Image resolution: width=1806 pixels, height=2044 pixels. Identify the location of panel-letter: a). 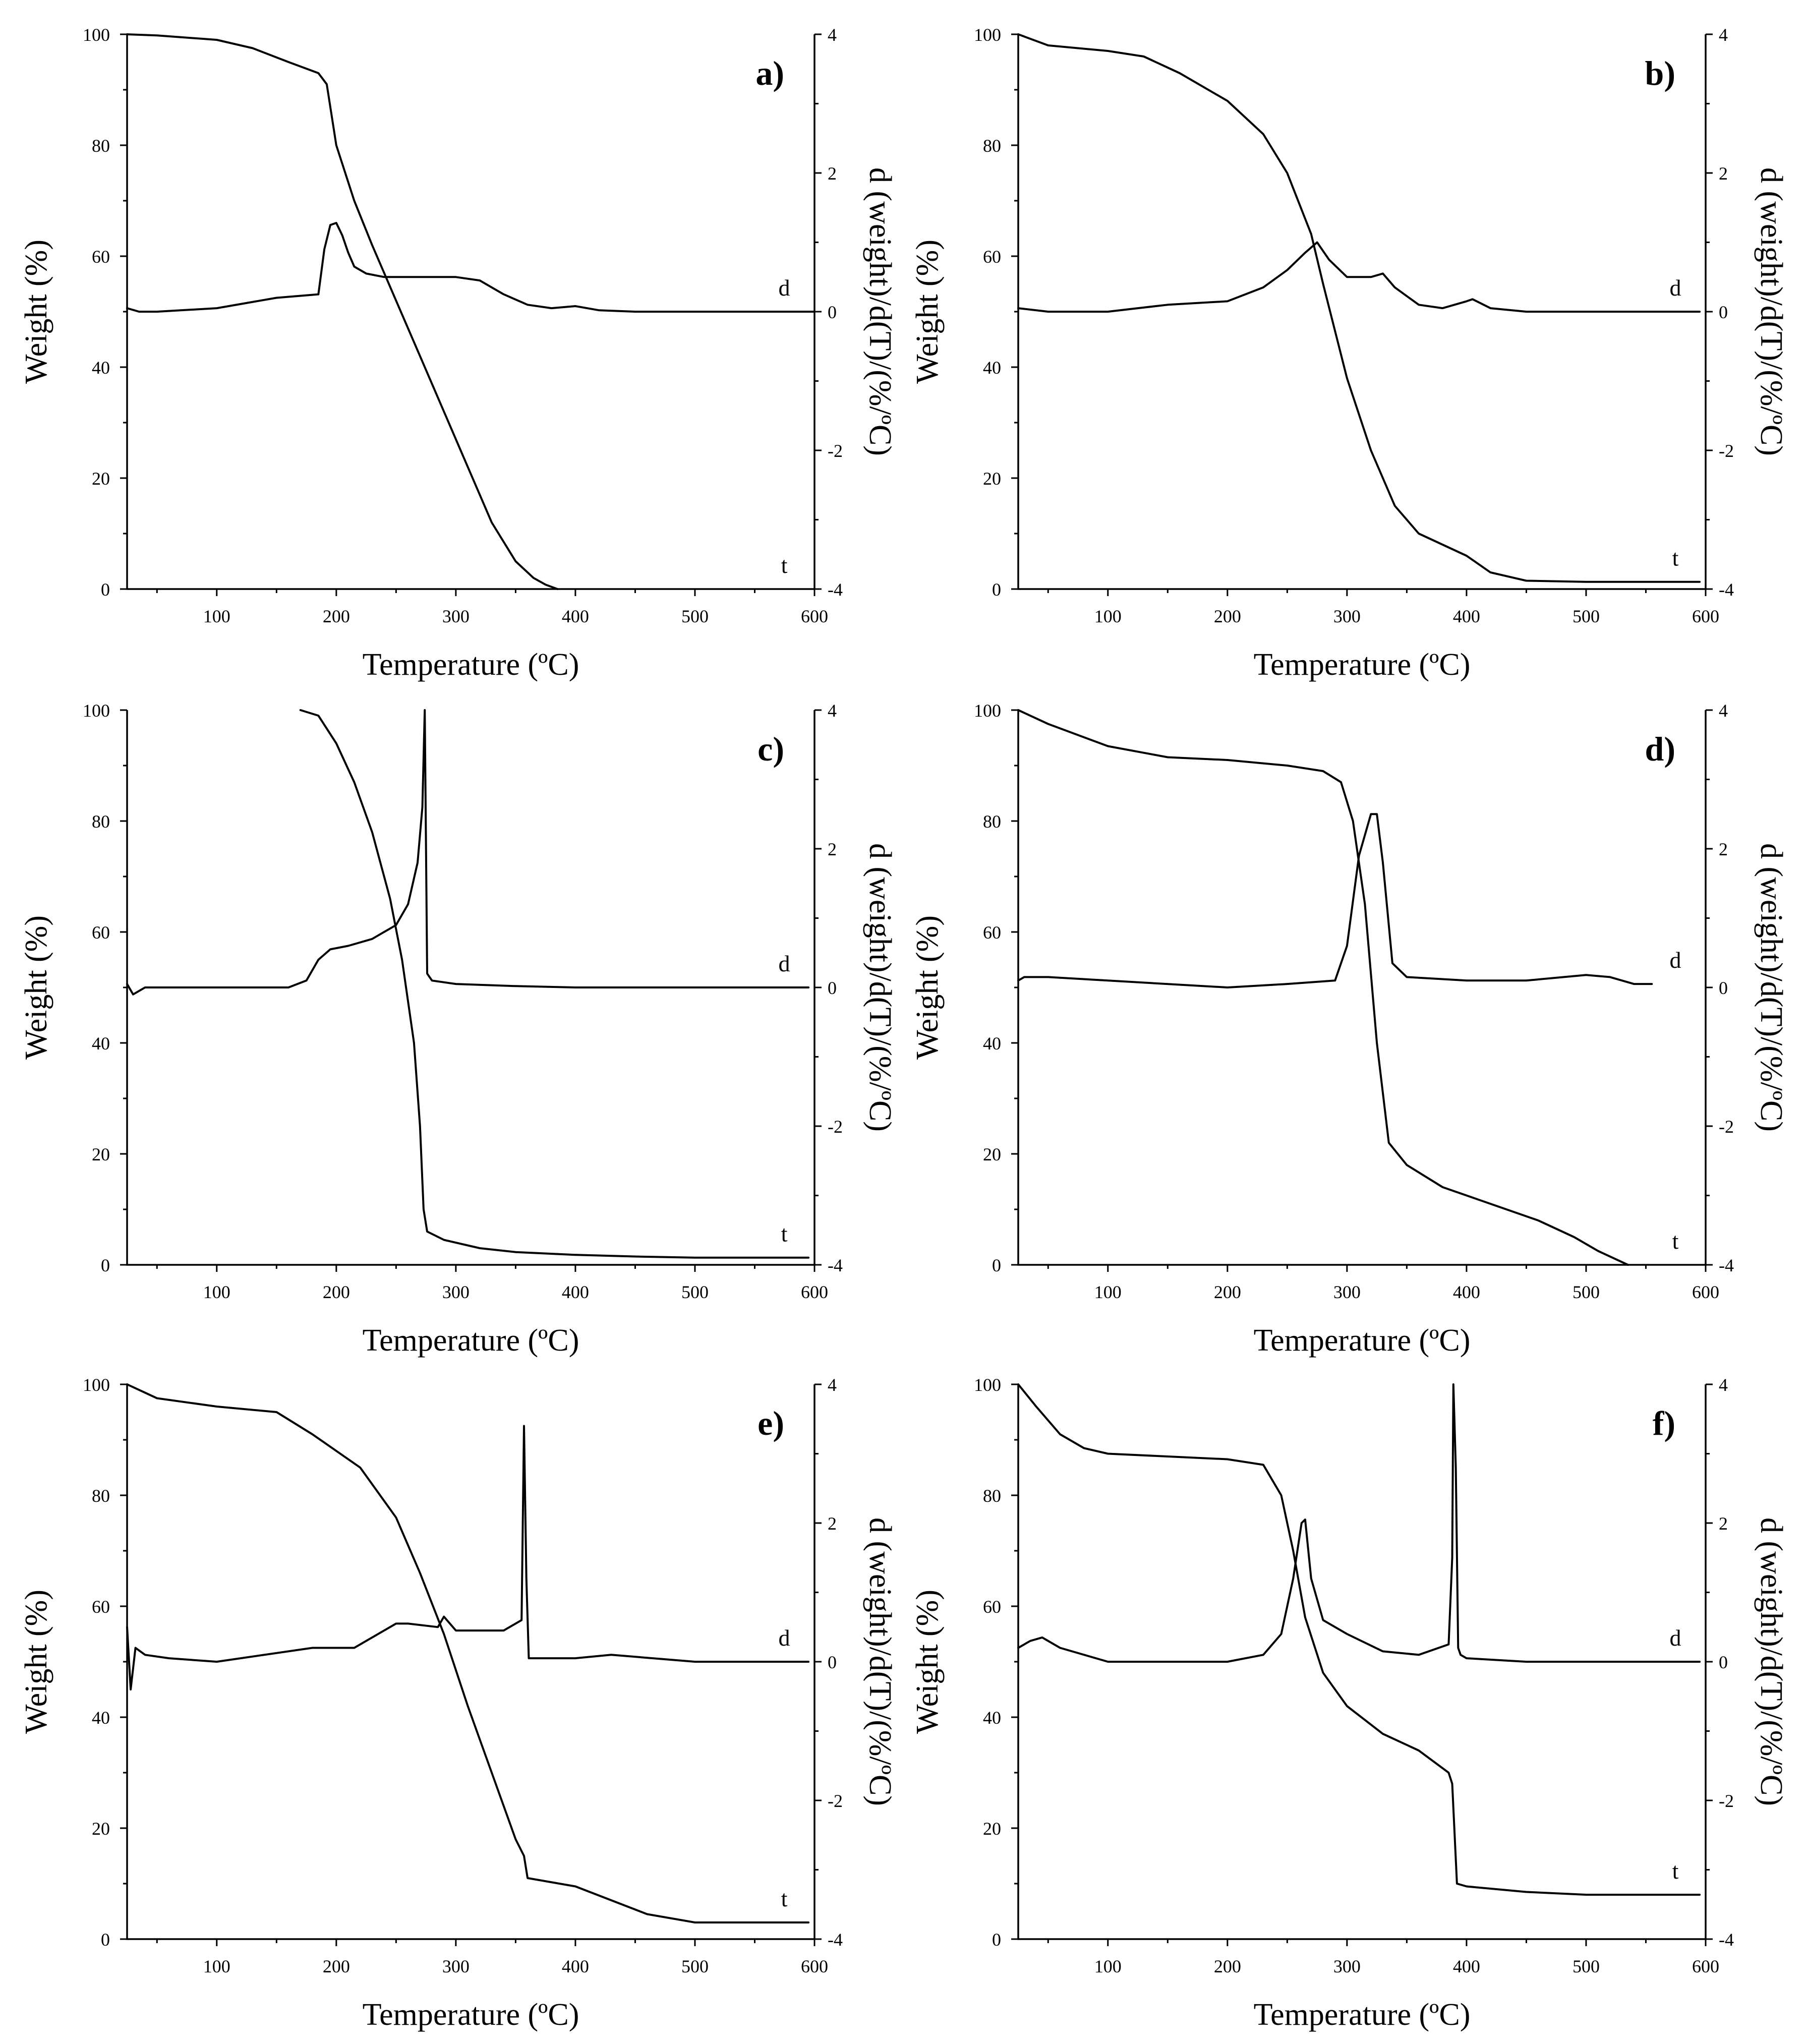
(769, 73).